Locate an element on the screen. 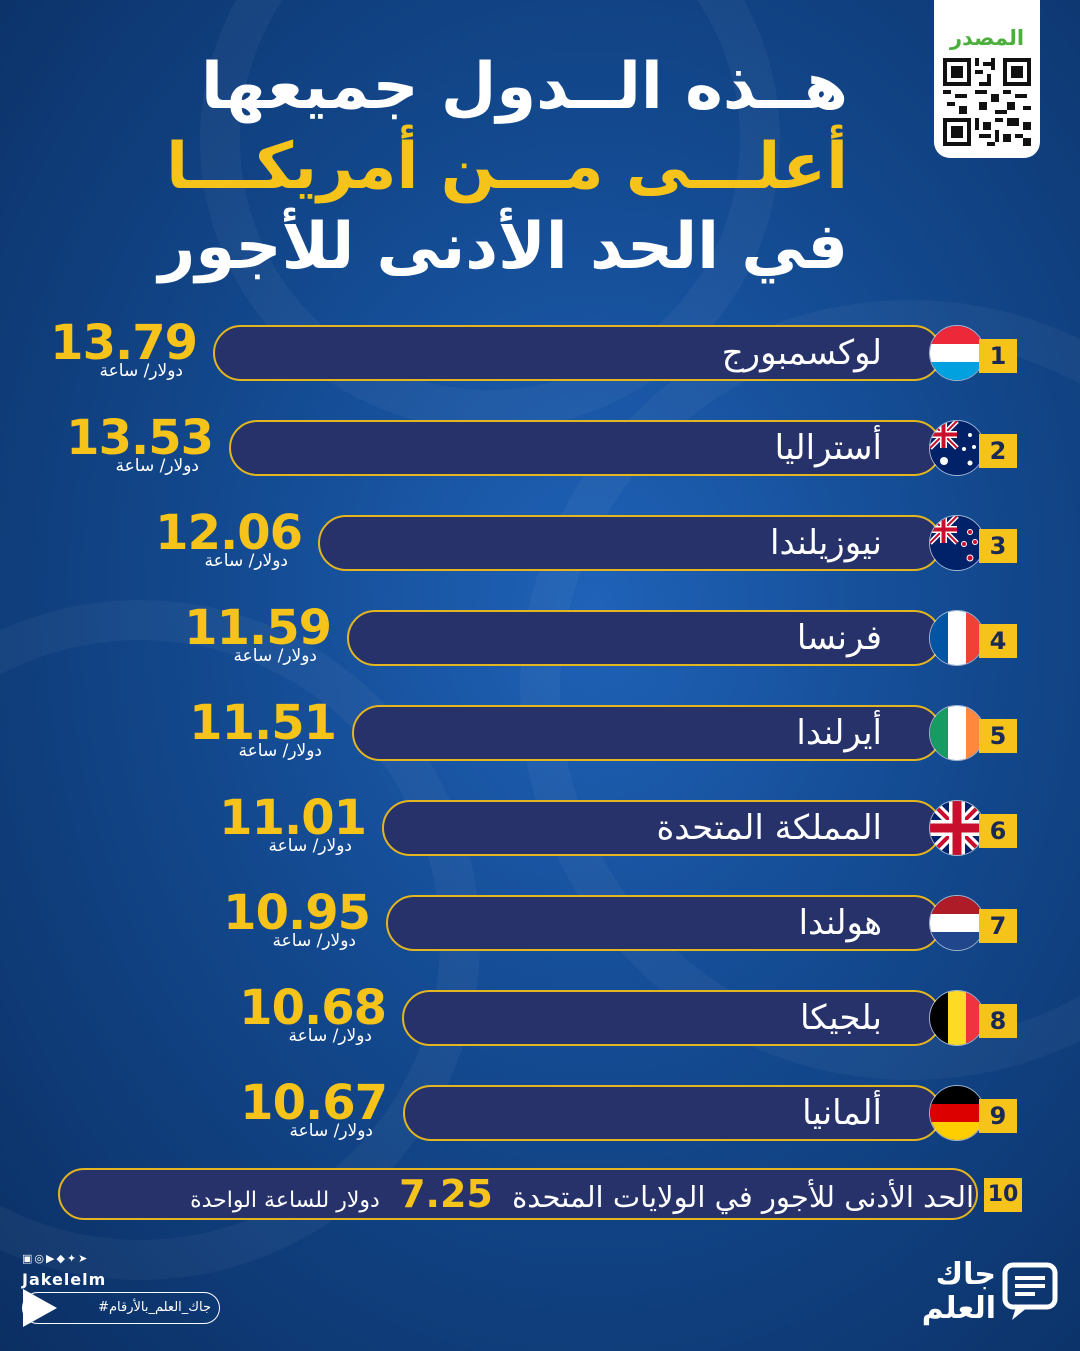 The image size is (1080, 1351). us-text-before: الحد الأدنى للأجور في الولايات المتحدة is located at coordinates (743, 1197).